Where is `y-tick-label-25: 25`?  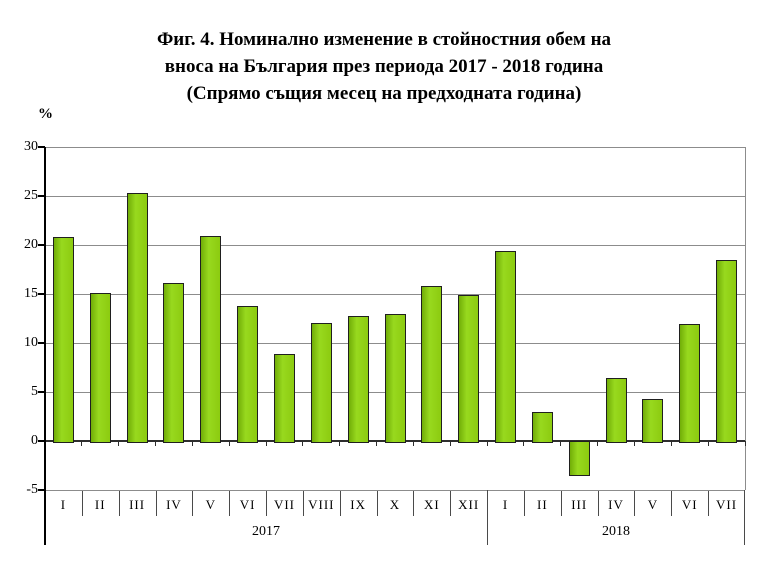 y-tick-label-25: 25 is located at coordinates (31, 195).